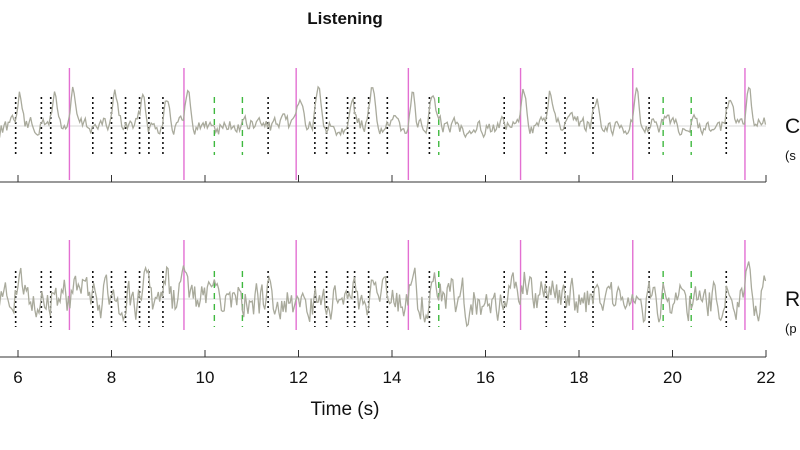  Describe the element at coordinates (485, 377) in the screenshot. I see `x-tick-label-5: 16` at that location.